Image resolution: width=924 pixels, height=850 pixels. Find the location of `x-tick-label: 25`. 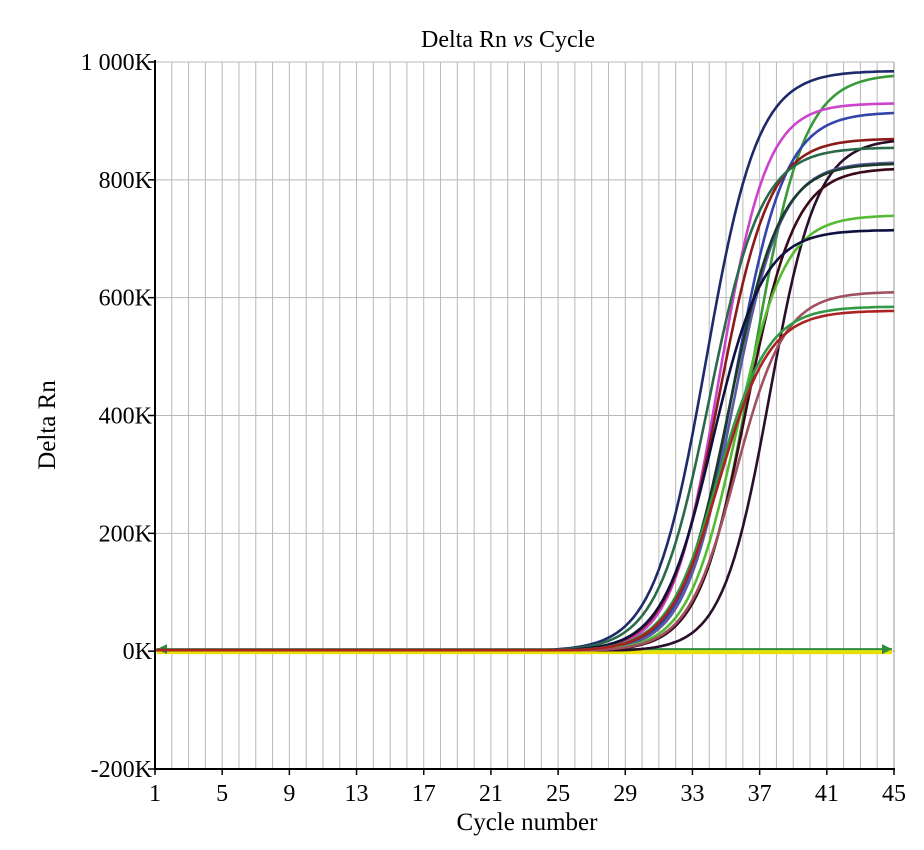

x-tick-label: 25 is located at coordinates (558, 794).